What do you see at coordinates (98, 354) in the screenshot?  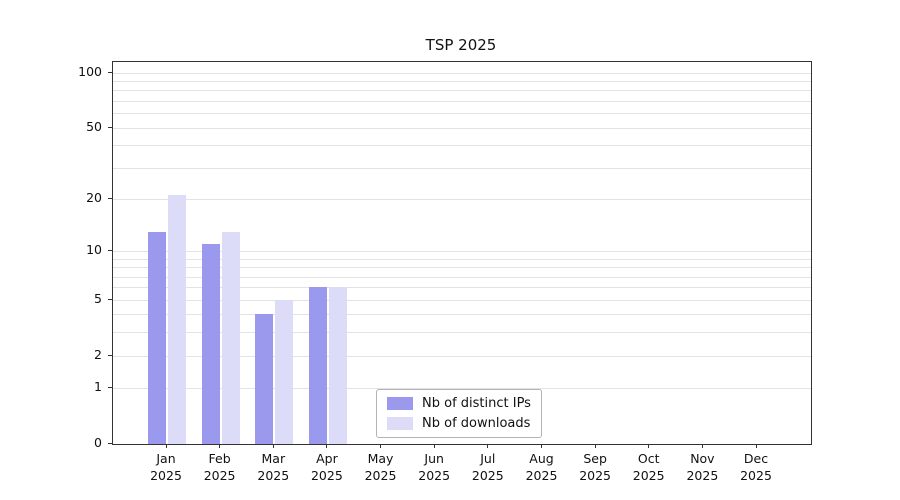 I see `y-tick-label: 2` at bounding box center [98, 354].